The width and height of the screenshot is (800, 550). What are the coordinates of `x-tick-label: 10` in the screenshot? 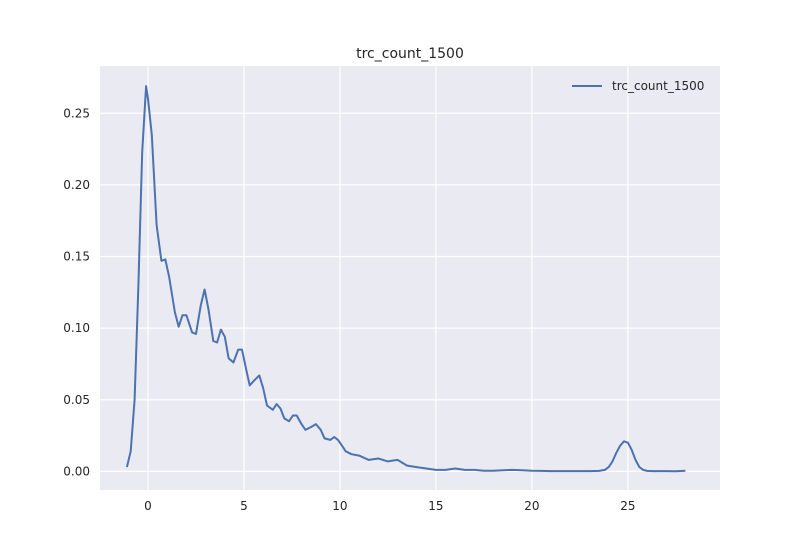 It's located at (339, 506).